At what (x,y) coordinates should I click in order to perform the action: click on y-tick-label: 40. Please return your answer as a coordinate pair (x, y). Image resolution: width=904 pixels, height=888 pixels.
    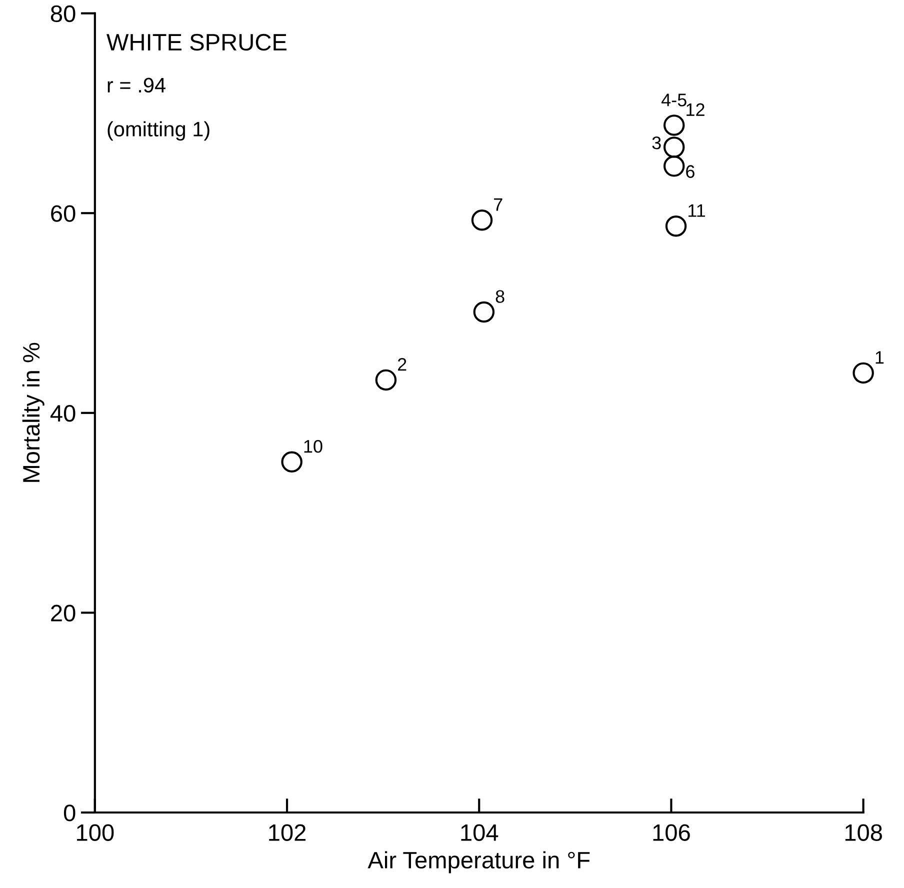
    Looking at the image, I should click on (63, 413).